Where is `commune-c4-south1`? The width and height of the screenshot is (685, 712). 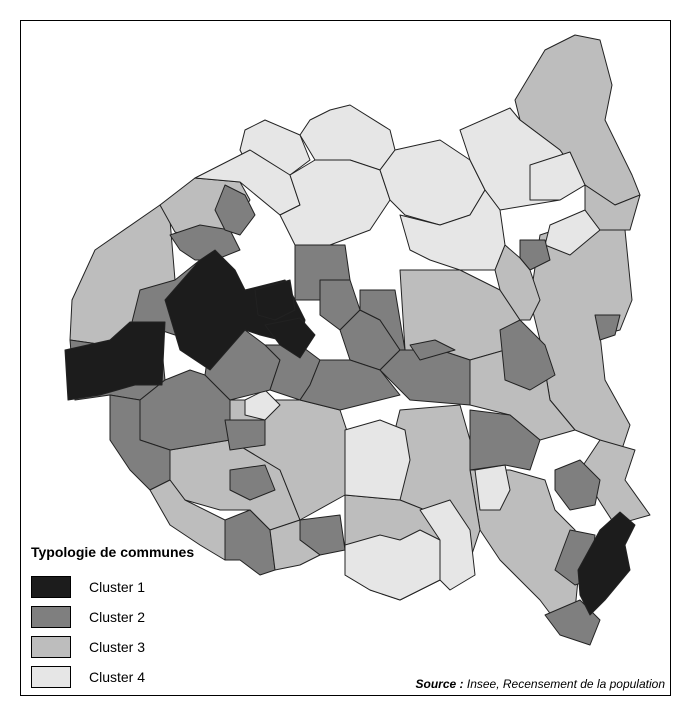 commune-c4-south1 is located at coordinates (392, 565).